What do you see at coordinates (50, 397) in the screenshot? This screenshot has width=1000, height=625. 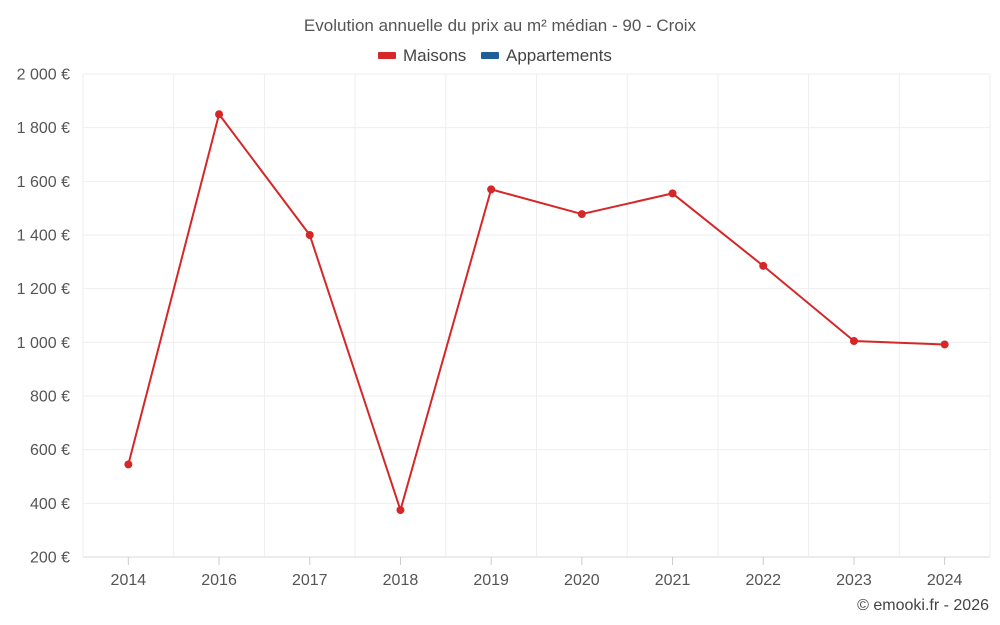 I see `y-tick-label: 800 €` at bounding box center [50, 397].